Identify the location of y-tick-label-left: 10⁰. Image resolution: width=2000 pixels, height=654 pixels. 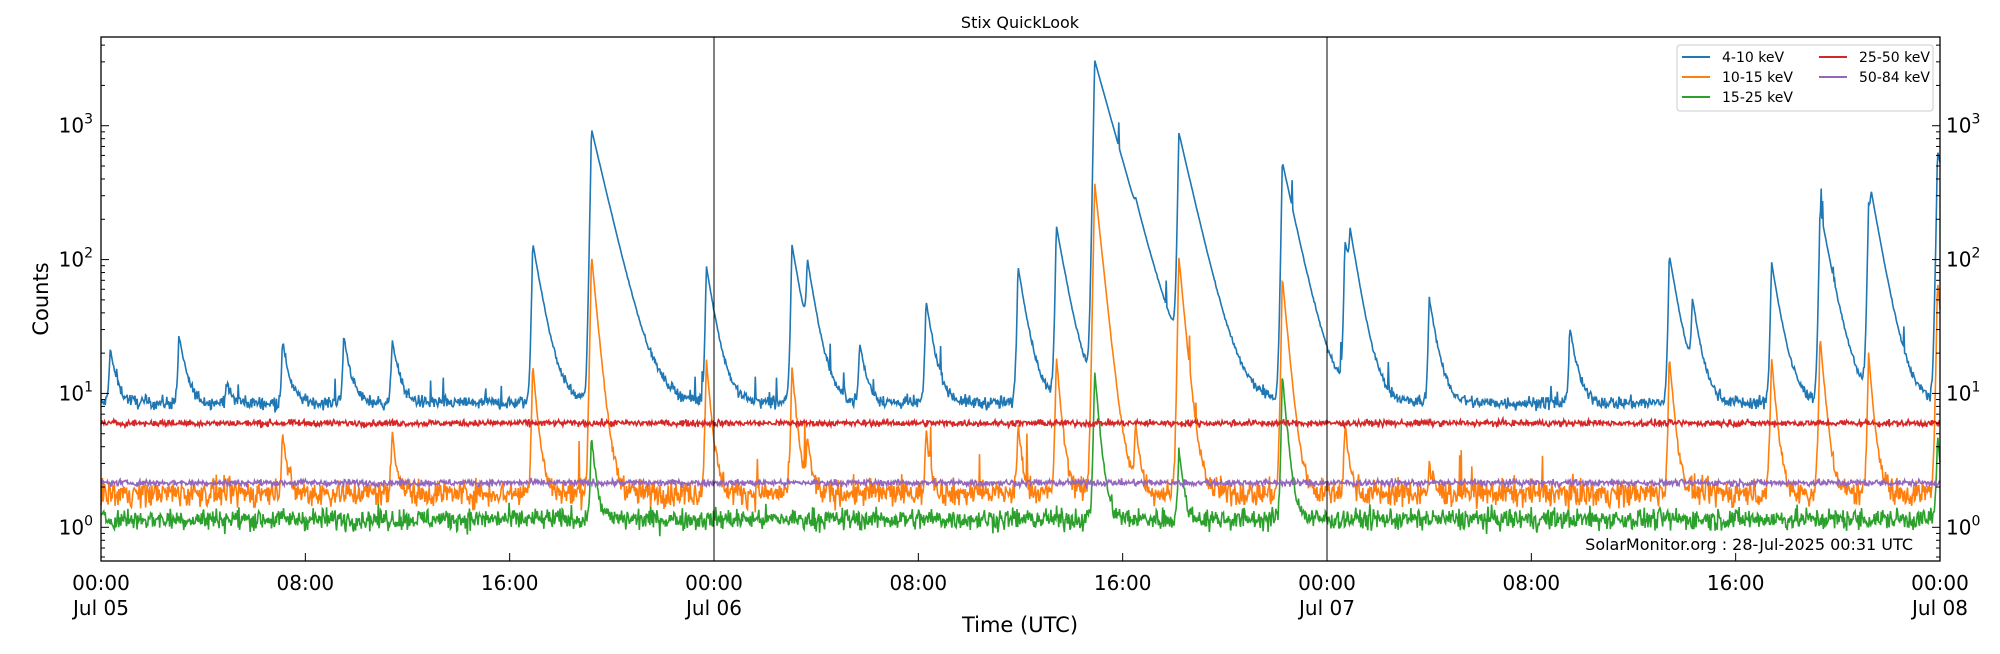
(76, 526).